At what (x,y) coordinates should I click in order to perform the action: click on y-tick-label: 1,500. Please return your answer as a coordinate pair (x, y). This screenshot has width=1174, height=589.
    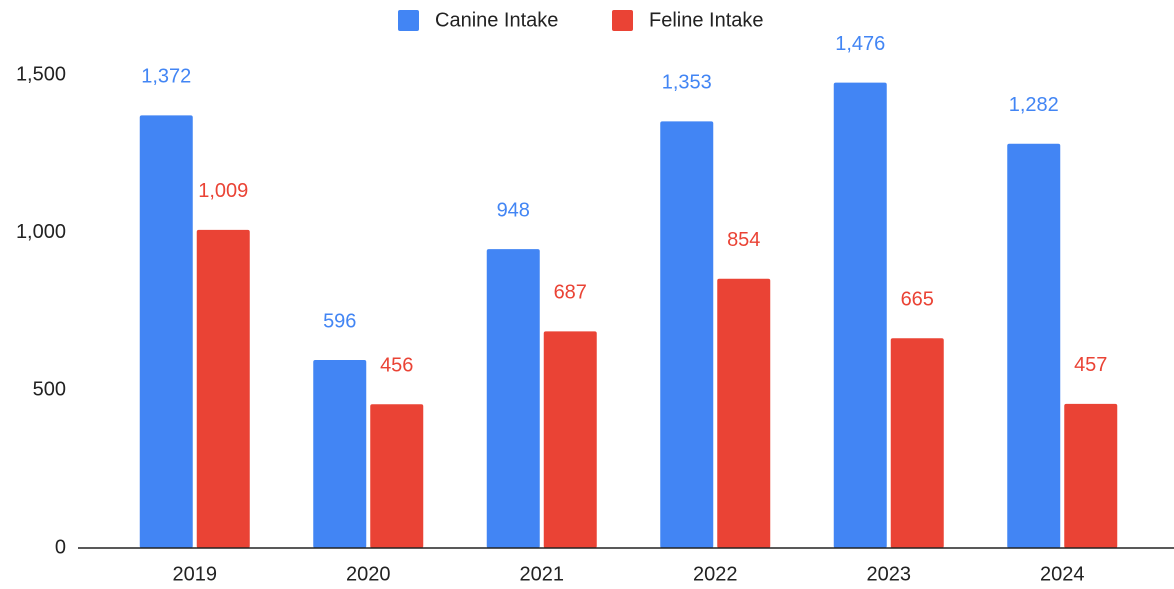
    Looking at the image, I should click on (41, 74).